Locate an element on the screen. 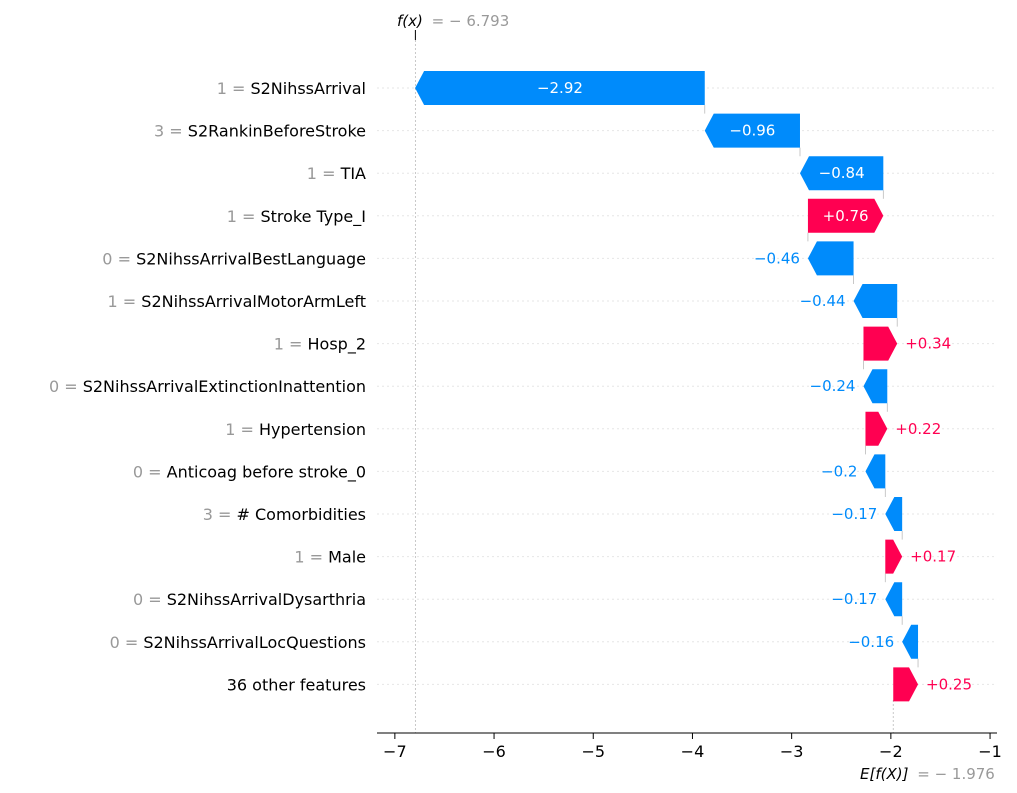  feature-label: 36 other features is located at coordinates (296, 684).